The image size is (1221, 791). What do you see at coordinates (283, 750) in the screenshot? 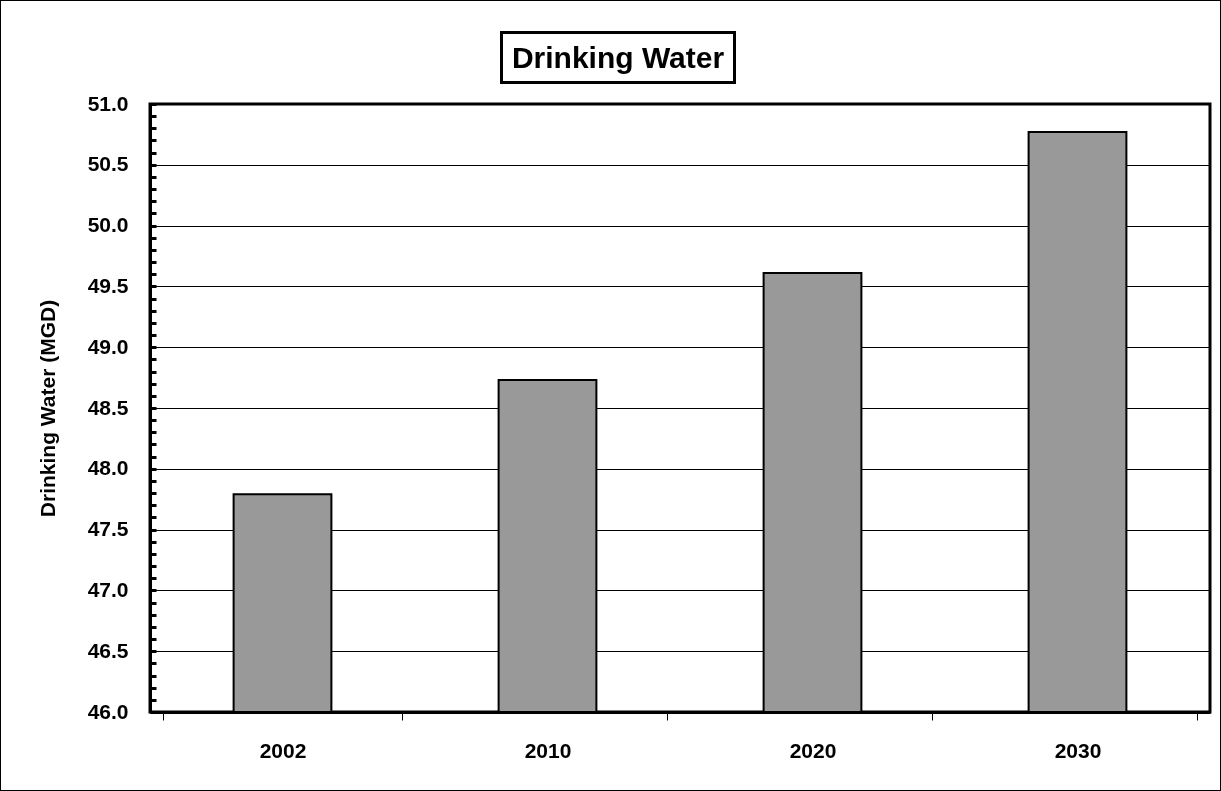
I see `x-tick-label: 2002` at bounding box center [283, 750].